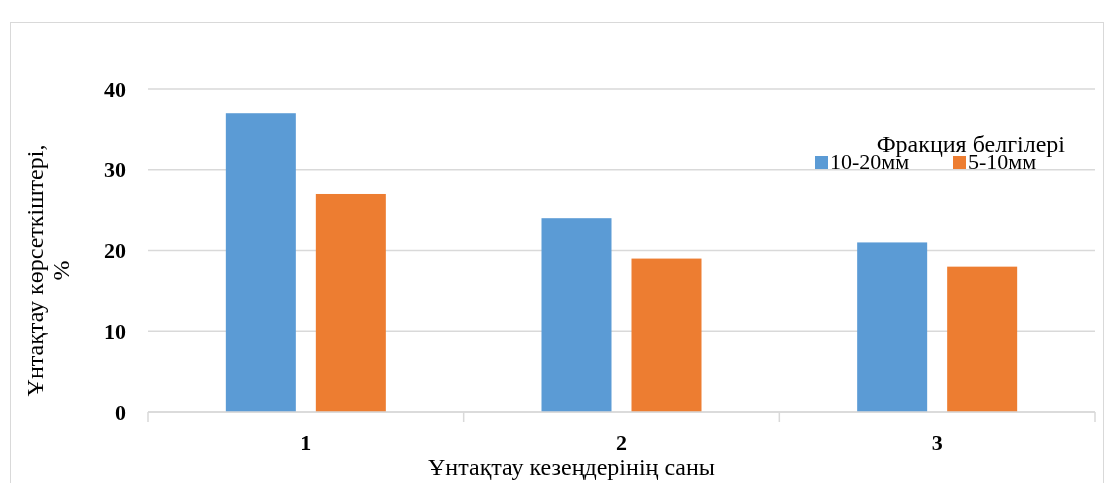  What do you see at coordinates (571, 467) in the screenshot?
I see `x-axis-title: Ұнтақтау кезеңдерінің саны` at bounding box center [571, 467].